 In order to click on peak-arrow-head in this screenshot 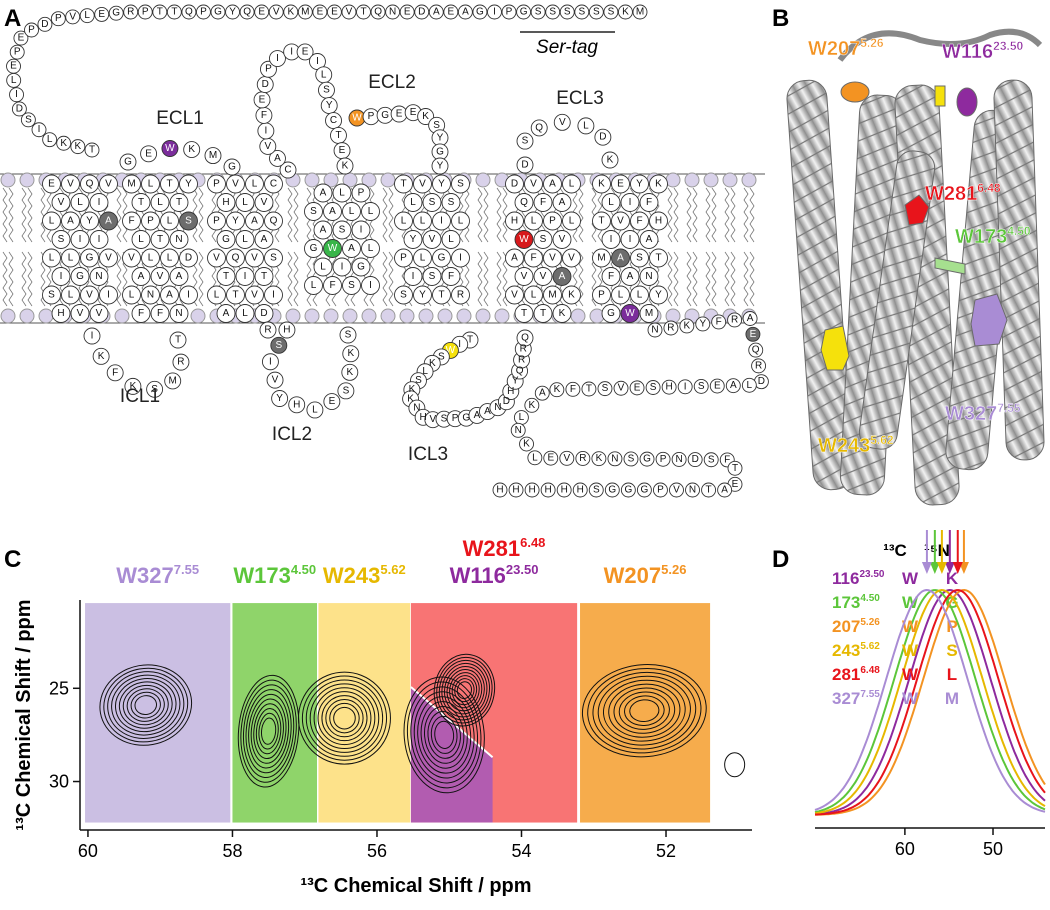, I will do `click(934, 568)`.